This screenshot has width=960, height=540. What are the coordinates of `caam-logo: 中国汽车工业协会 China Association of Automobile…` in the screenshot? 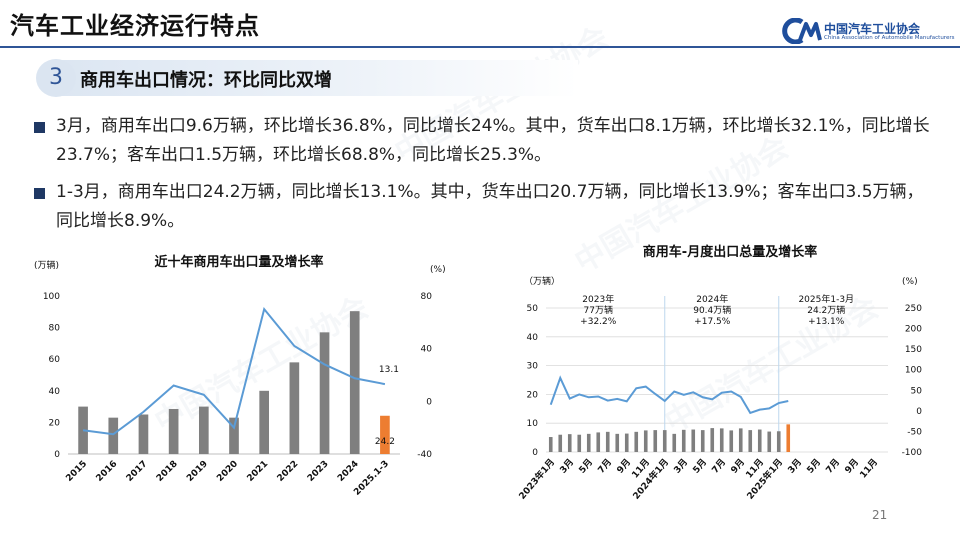 It's located at (866, 32).